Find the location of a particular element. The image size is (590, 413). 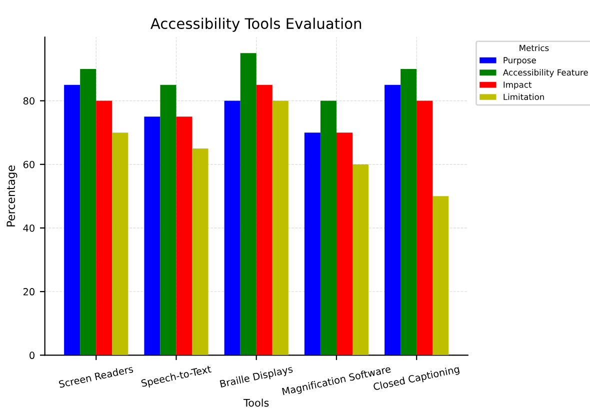

legend-label: Limitation is located at coordinates (524, 97).